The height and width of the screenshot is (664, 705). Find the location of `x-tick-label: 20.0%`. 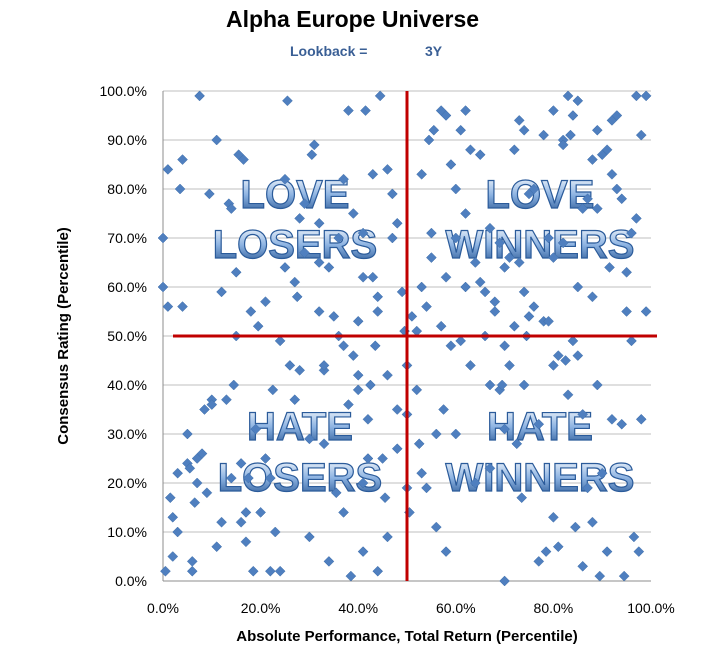

x-tick-label: 20.0% is located at coordinates (261, 608).